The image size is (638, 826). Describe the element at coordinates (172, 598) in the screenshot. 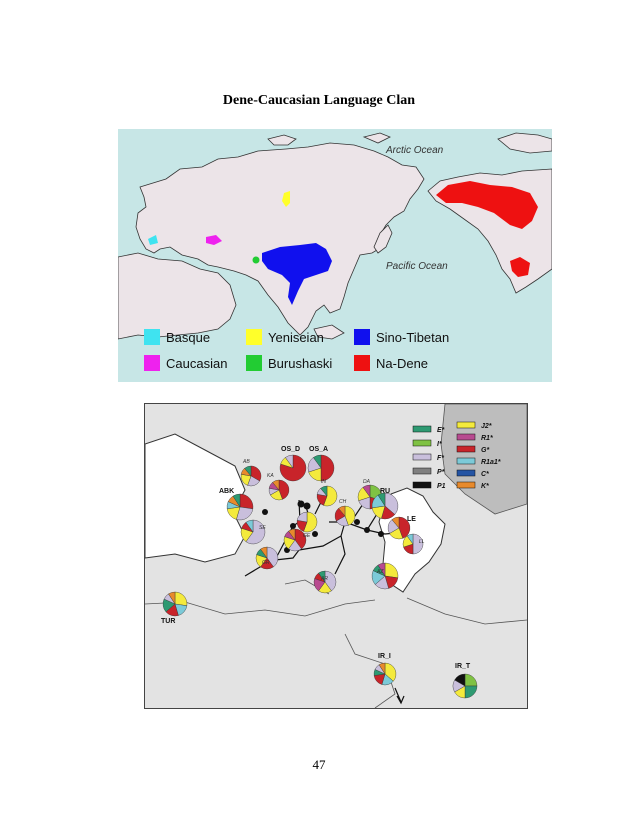

I see `pie-slice-tur` at that location.